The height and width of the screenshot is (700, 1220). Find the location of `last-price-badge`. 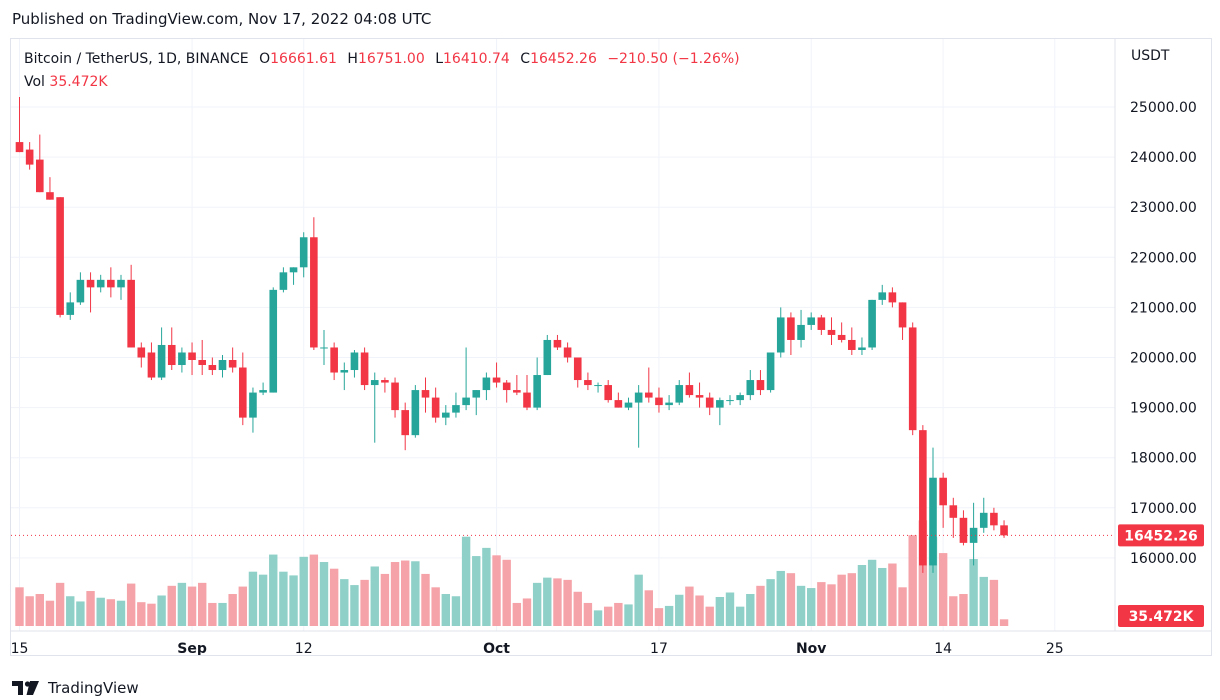

last-price-badge is located at coordinates (1161, 535).